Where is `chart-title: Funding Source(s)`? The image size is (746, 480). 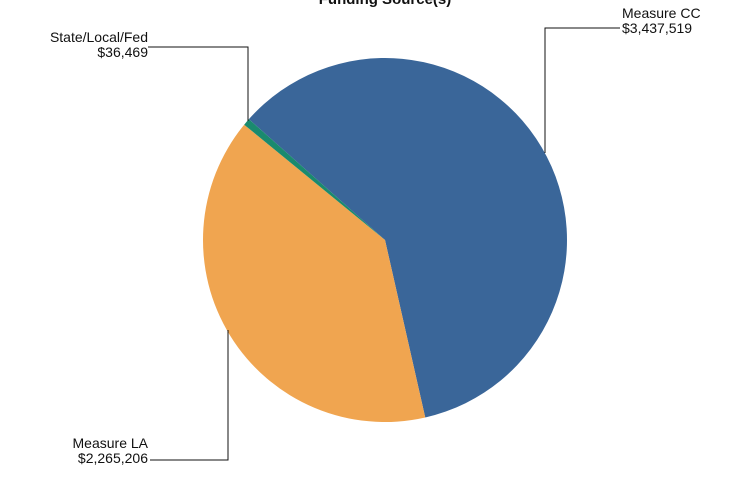 chart-title: Funding Source(s) is located at coordinates (385, 4).